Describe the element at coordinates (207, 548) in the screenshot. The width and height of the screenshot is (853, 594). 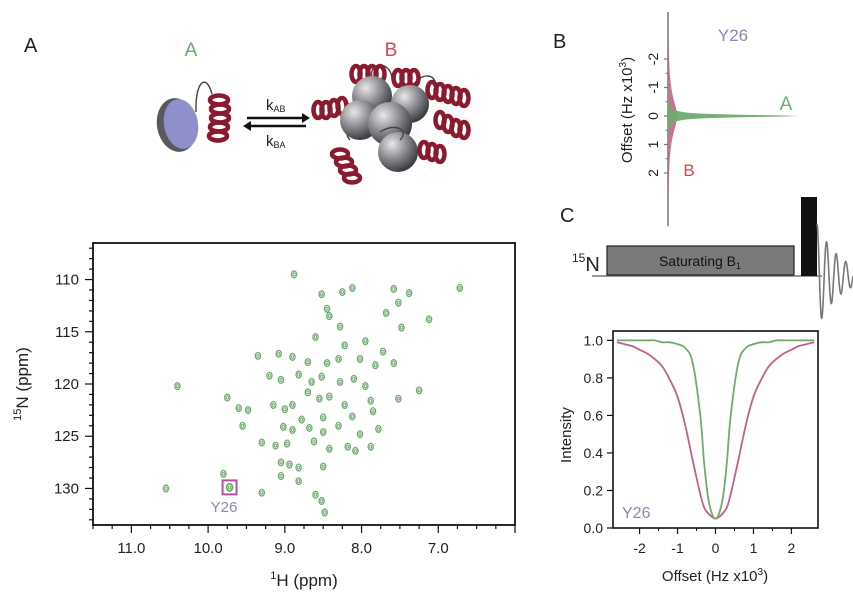
I see `hsqc-x-tick-label: 10.0` at that location.